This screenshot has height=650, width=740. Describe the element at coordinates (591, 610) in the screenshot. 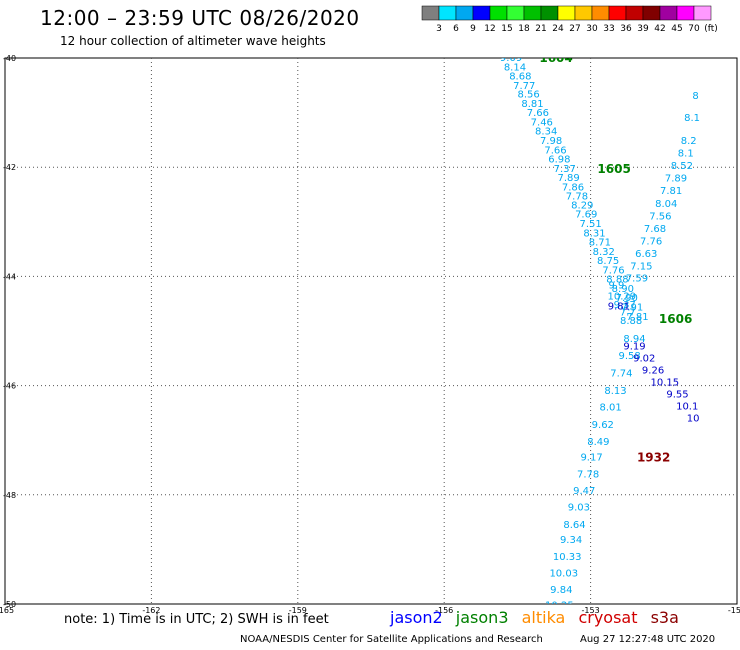

I see `x-tick-label: -153` at that location.